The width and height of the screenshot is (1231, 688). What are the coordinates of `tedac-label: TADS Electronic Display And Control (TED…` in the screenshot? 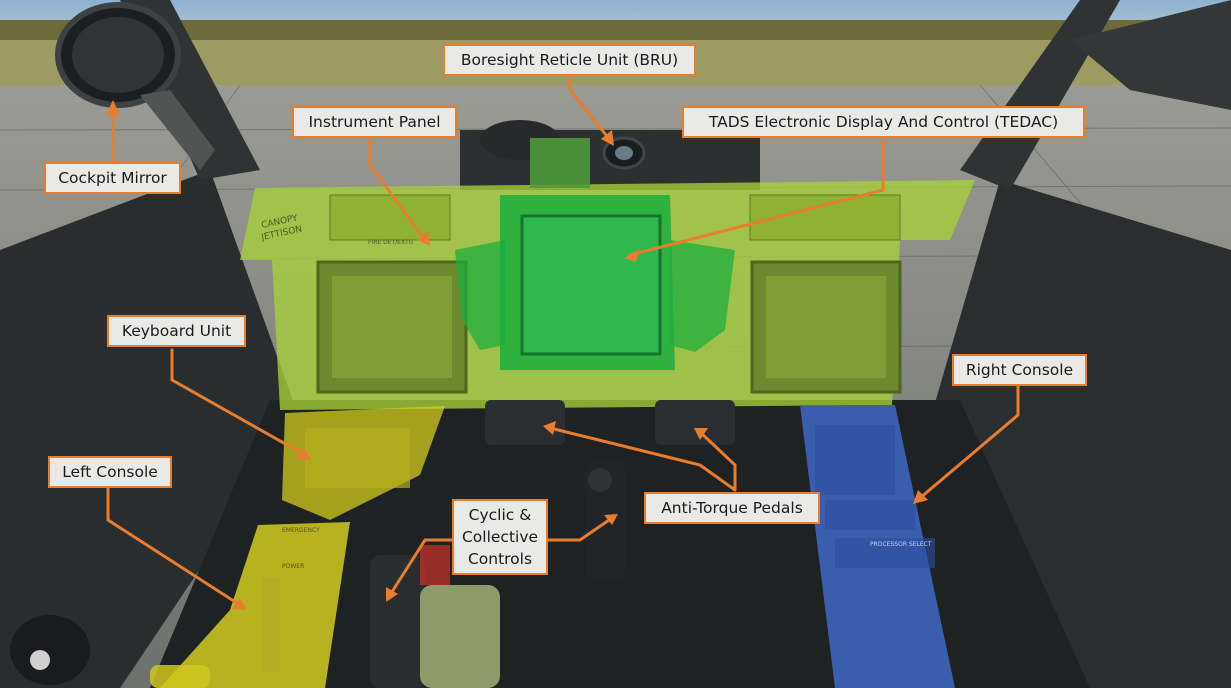 It's located at (883, 122).